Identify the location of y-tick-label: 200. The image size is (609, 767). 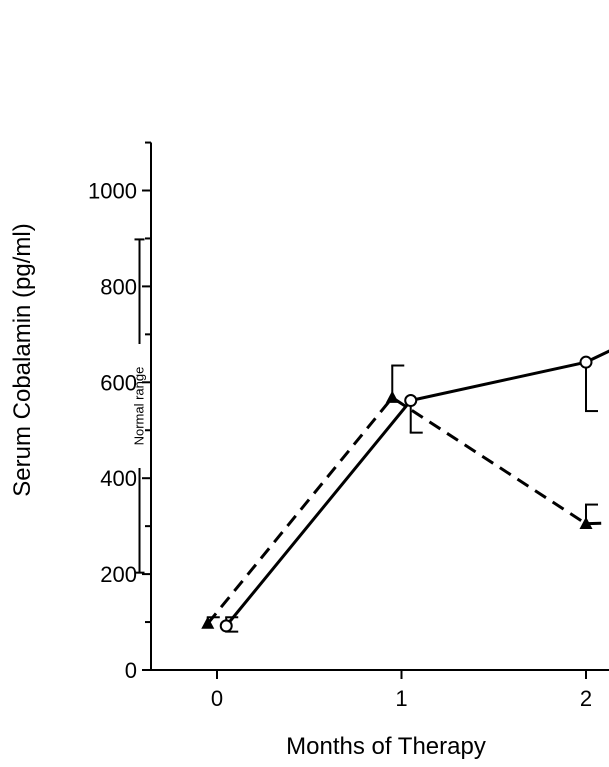
(118, 574).